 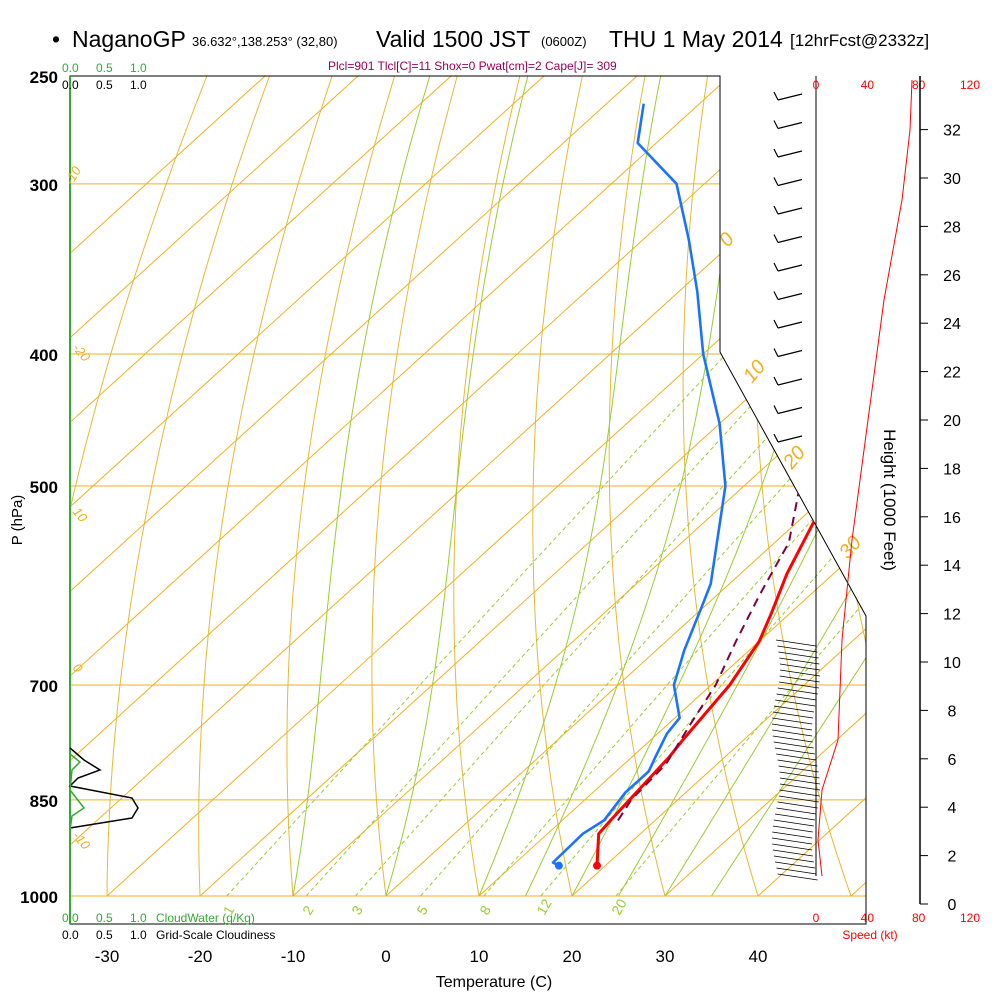 I want to click on mixing-ratio-label: 2, so click(x=308, y=910).